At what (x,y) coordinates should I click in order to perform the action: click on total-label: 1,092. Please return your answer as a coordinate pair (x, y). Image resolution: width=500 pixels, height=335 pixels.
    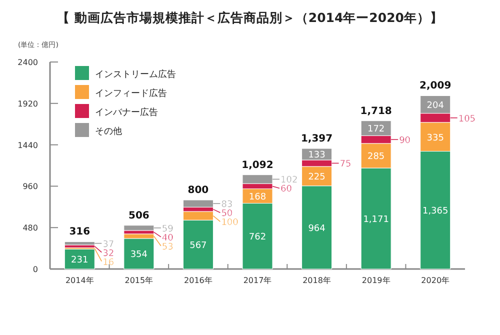
    Looking at the image, I should click on (258, 165).